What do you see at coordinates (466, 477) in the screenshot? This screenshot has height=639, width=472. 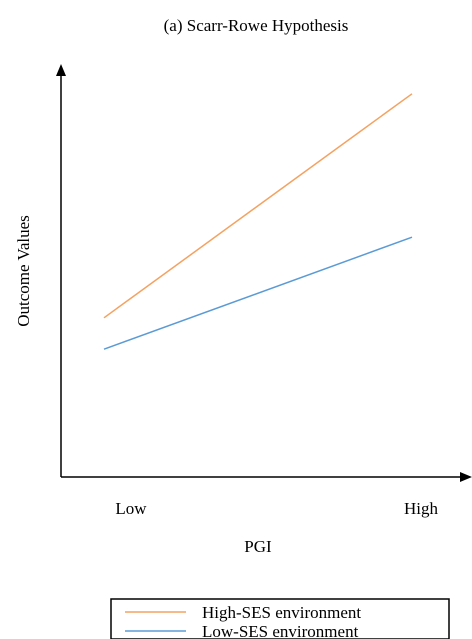 I see `x-axis-arrow` at bounding box center [466, 477].